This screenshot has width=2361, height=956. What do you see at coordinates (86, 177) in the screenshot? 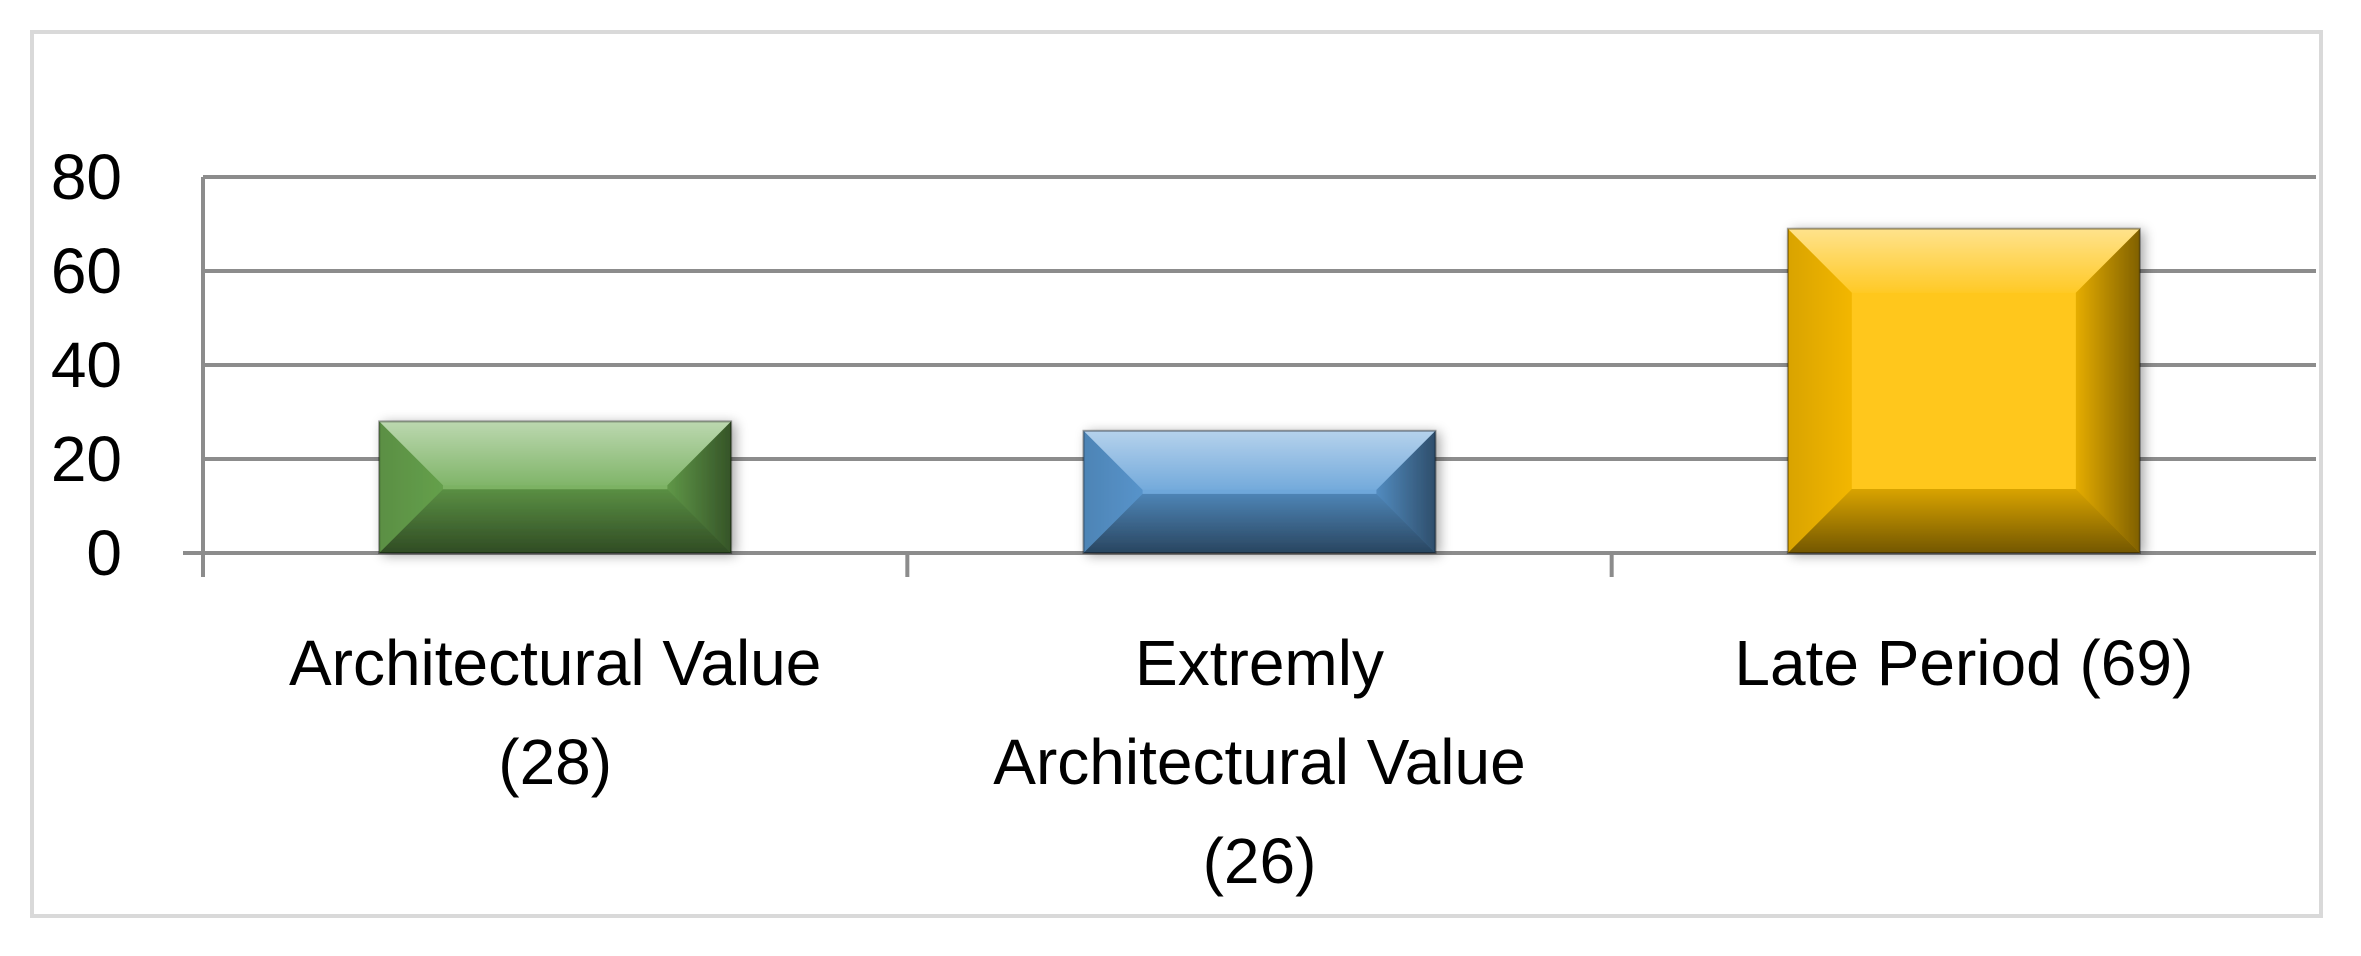
I see `y-tick-label-80: 80` at bounding box center [86, 177].